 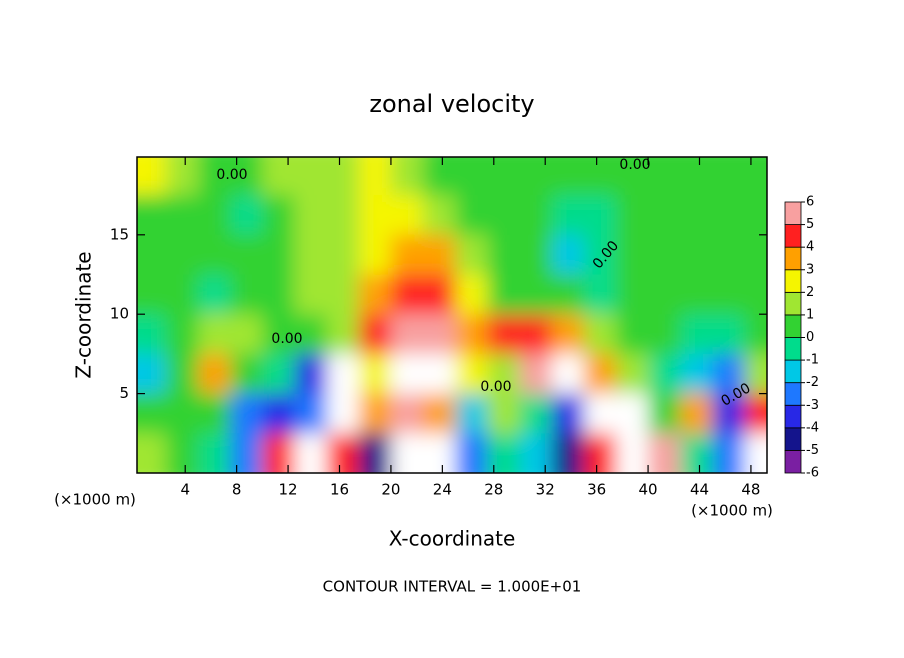 What do you see at coordinates (451, 104) in the screenshot?
I see `chart-title: zonal velocity` at bounding box center [451, 104].